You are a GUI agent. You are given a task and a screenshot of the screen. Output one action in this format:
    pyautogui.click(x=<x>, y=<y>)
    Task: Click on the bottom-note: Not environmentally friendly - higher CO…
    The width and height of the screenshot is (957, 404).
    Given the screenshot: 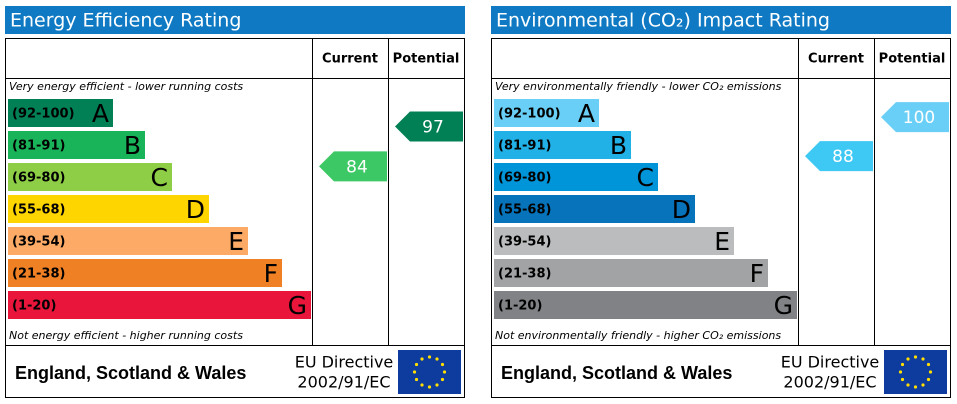 What is the action you would take?
    pyautogui.click(x=638, y=335)
    